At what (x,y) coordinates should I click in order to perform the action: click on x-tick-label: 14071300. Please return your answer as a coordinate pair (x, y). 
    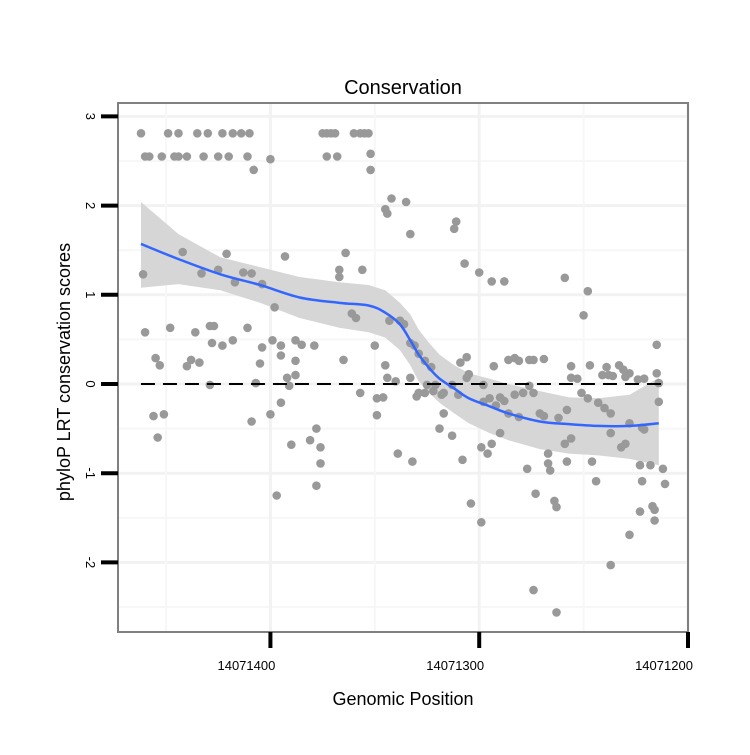
    Looking at the image, I should click on (455, 665).